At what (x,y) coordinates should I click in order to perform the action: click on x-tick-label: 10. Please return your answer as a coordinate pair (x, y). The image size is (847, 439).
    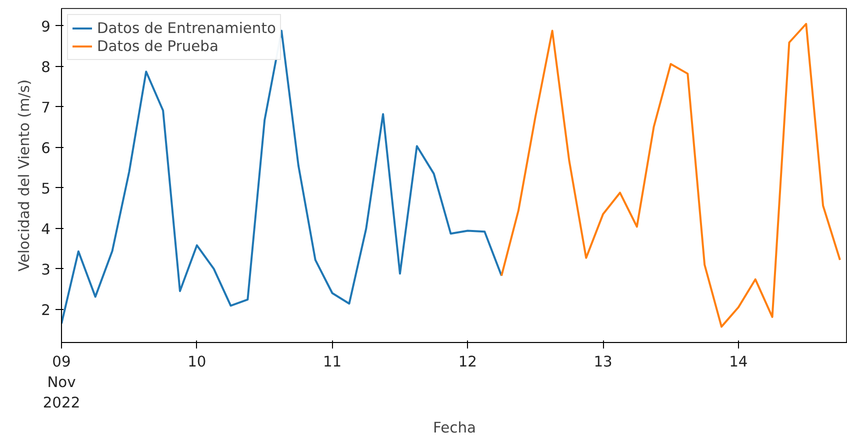
    Looking at the image, I should click on (197, 362).